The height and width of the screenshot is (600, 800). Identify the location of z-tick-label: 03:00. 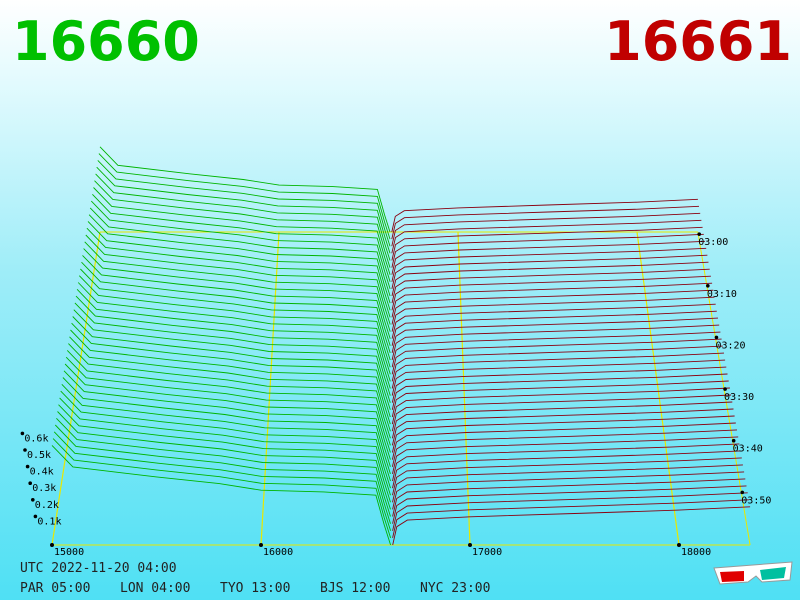
(713, 242).